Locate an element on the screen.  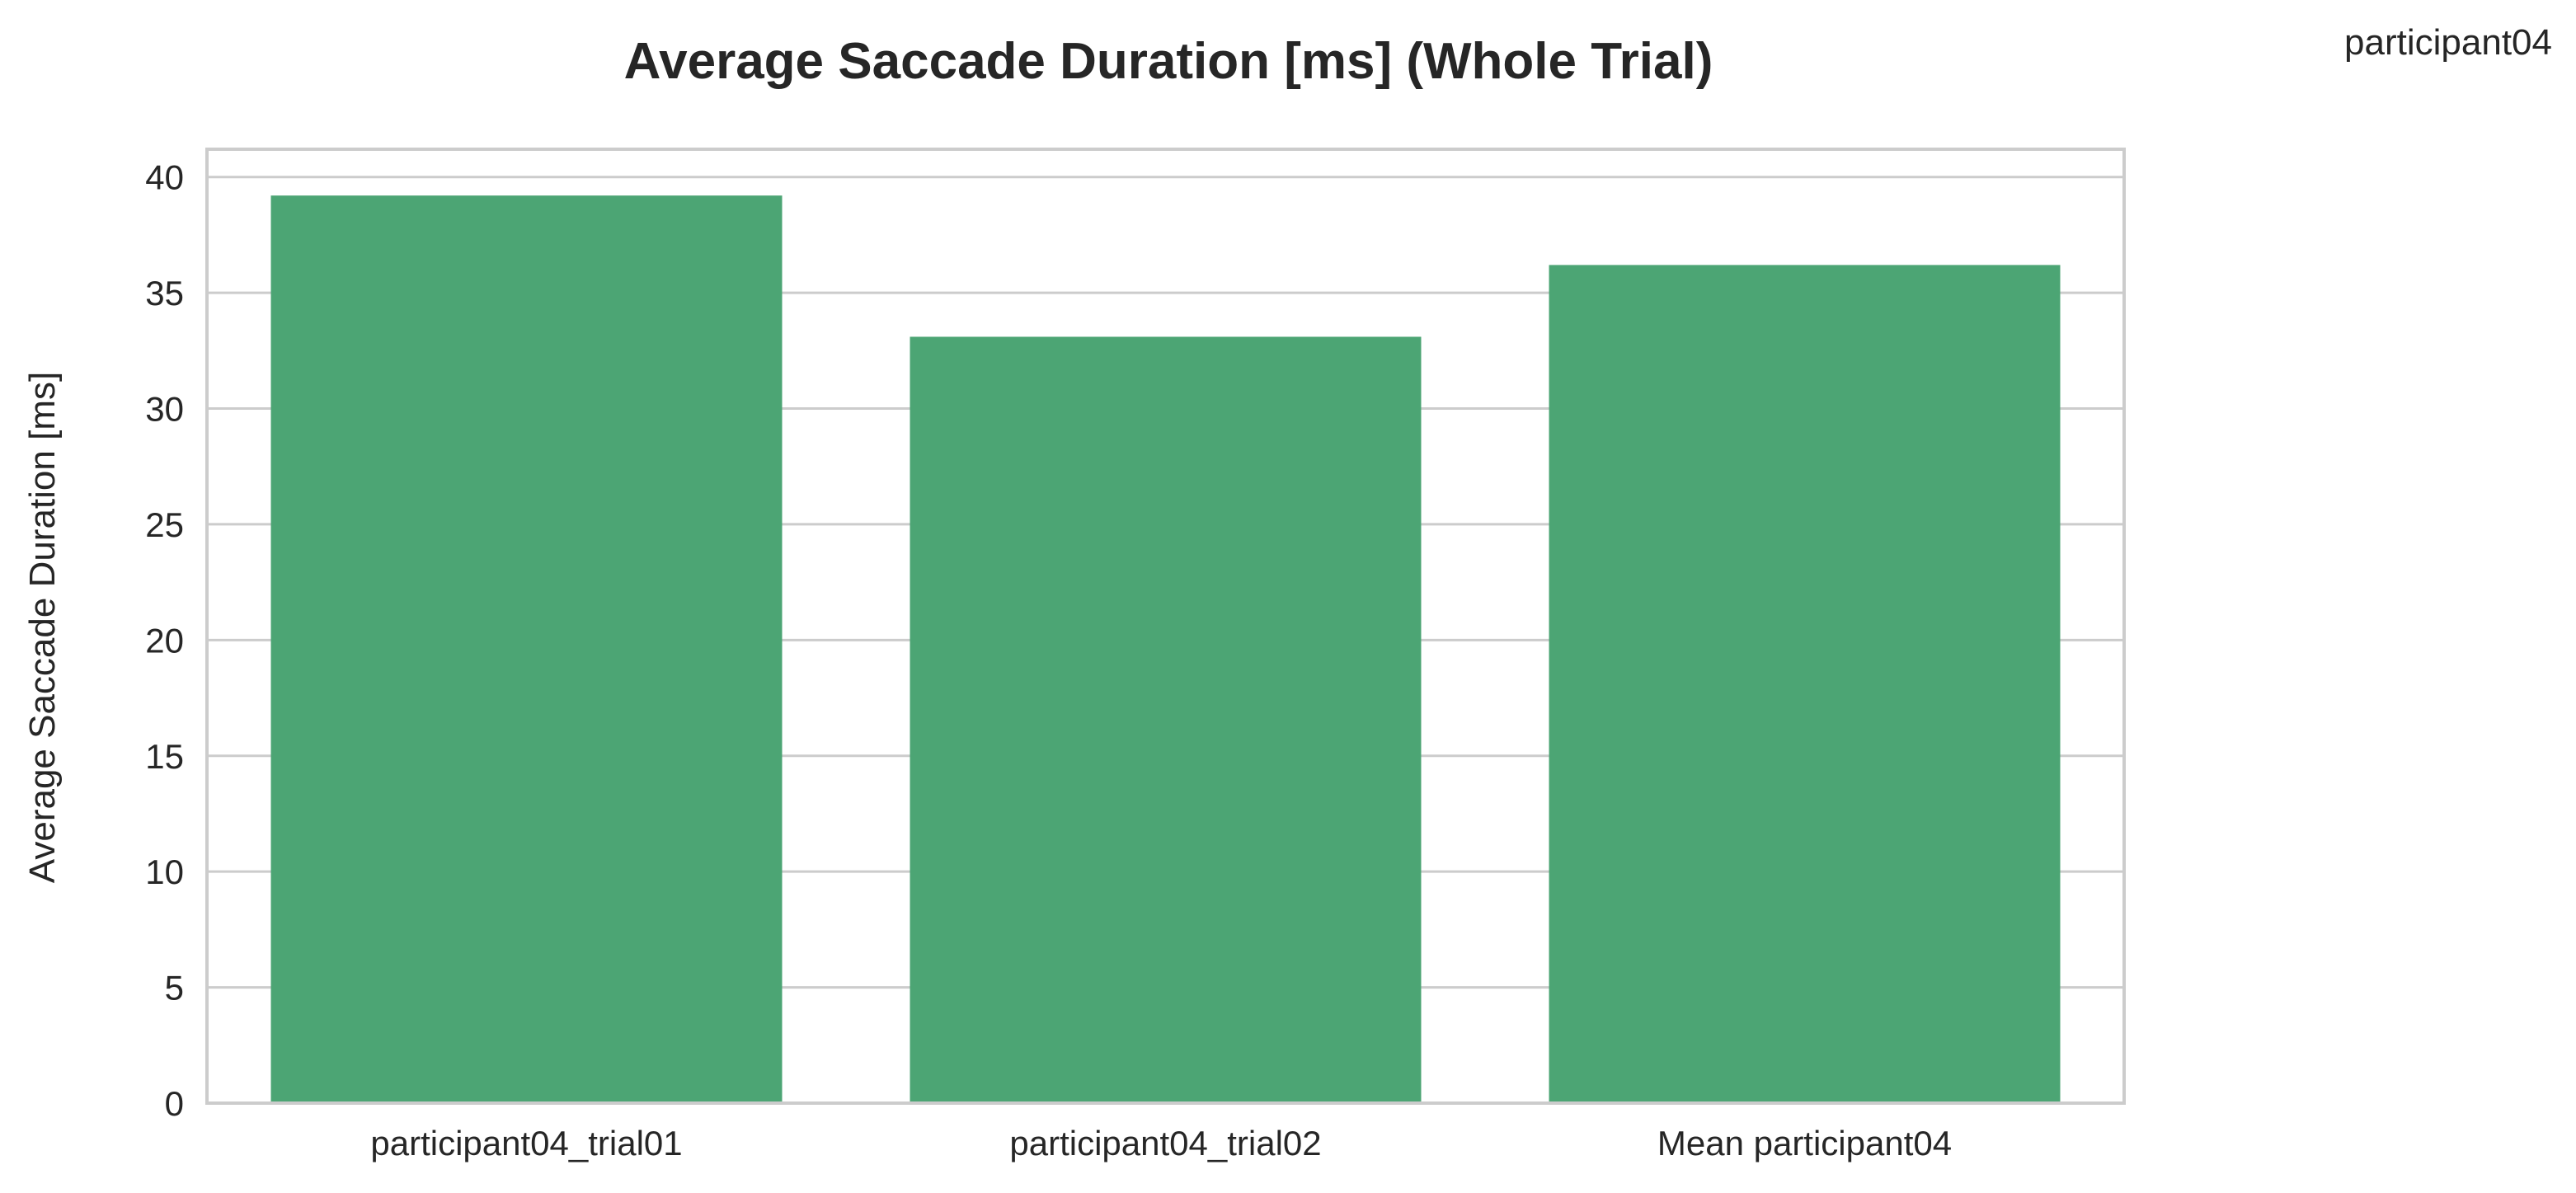
y-tick-label: 0 is located at coordinates (174, 1103).